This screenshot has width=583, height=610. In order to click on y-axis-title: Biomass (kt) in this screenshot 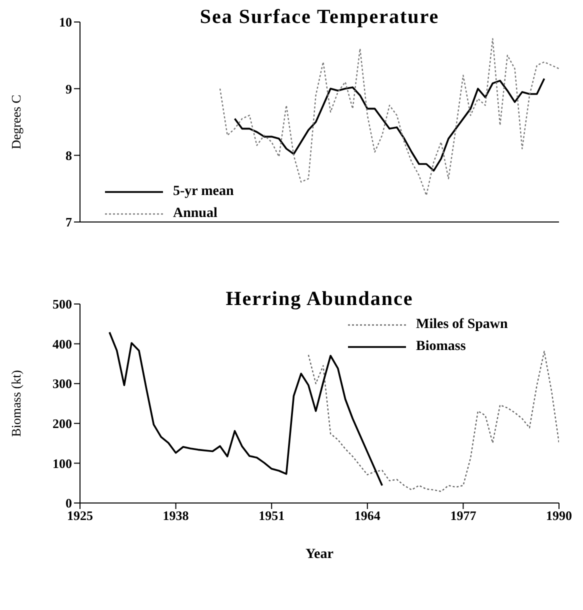, I will do `click(16, 403)`.